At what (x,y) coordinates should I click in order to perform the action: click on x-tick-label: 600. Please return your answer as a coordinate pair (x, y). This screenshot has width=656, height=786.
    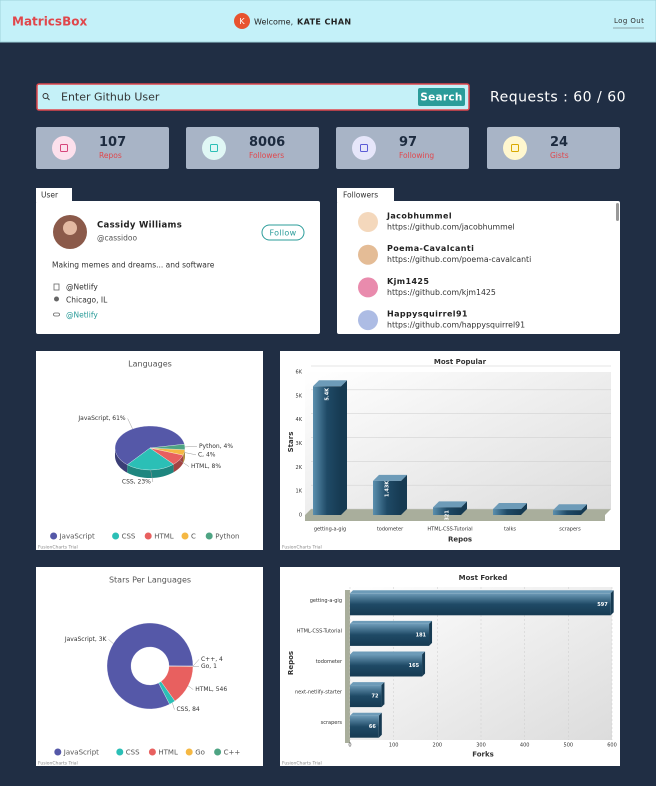
    Looking at the image, I should click on (612, 746).